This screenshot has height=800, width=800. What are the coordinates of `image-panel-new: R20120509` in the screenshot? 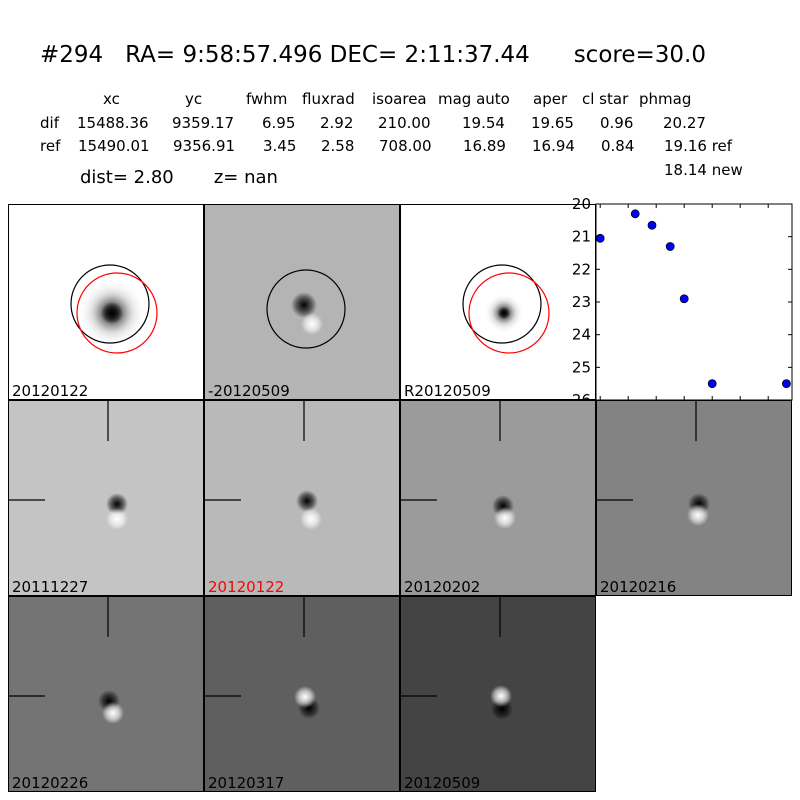 It's located at (498, 302).